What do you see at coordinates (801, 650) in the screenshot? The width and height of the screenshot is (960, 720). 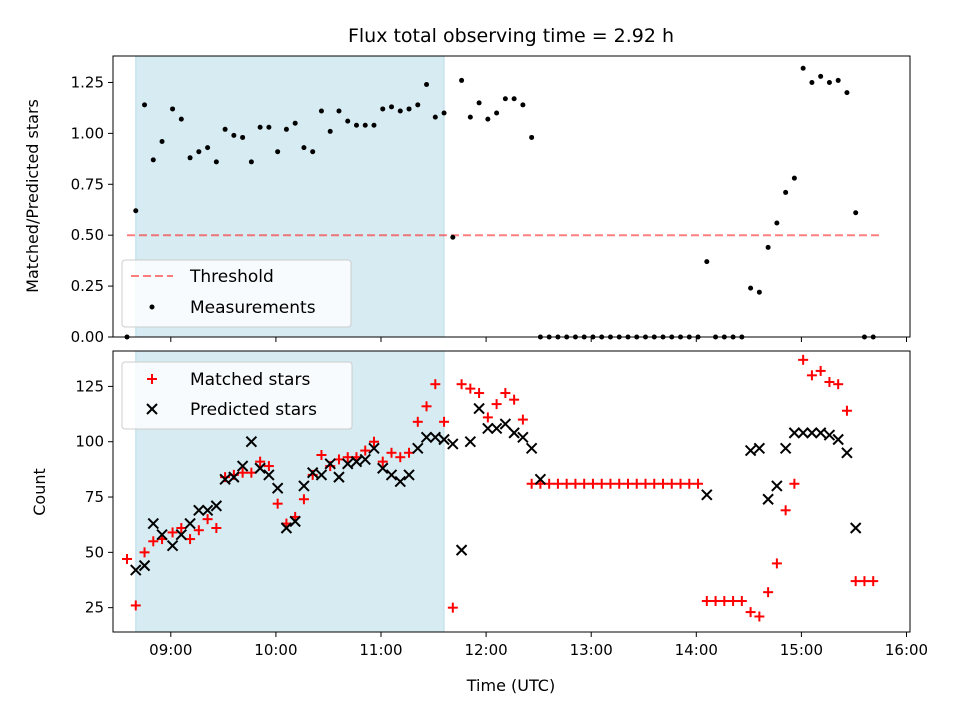 I see `x-tick-label: 15:00` at bounding box center [801, 650].